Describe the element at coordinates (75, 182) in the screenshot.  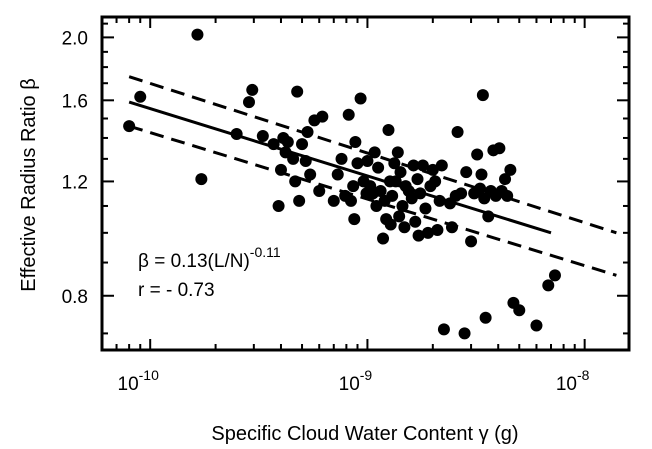
I see `y-tick-label: 1.2` at that location.